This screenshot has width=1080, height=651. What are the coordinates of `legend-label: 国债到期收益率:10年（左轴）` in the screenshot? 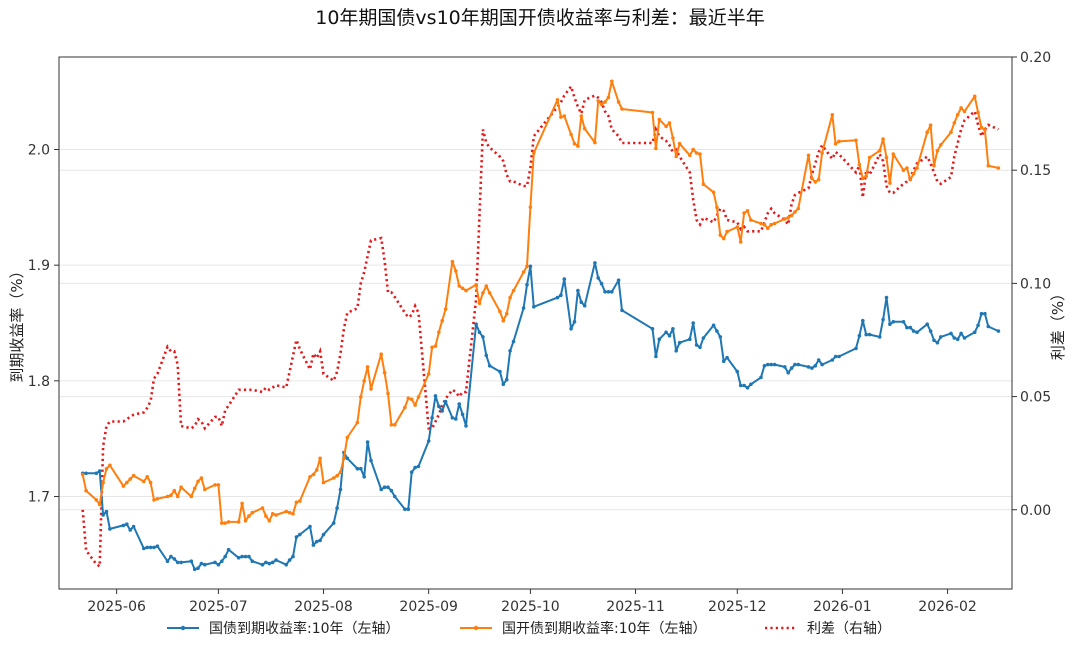 It's located at (304, 628).